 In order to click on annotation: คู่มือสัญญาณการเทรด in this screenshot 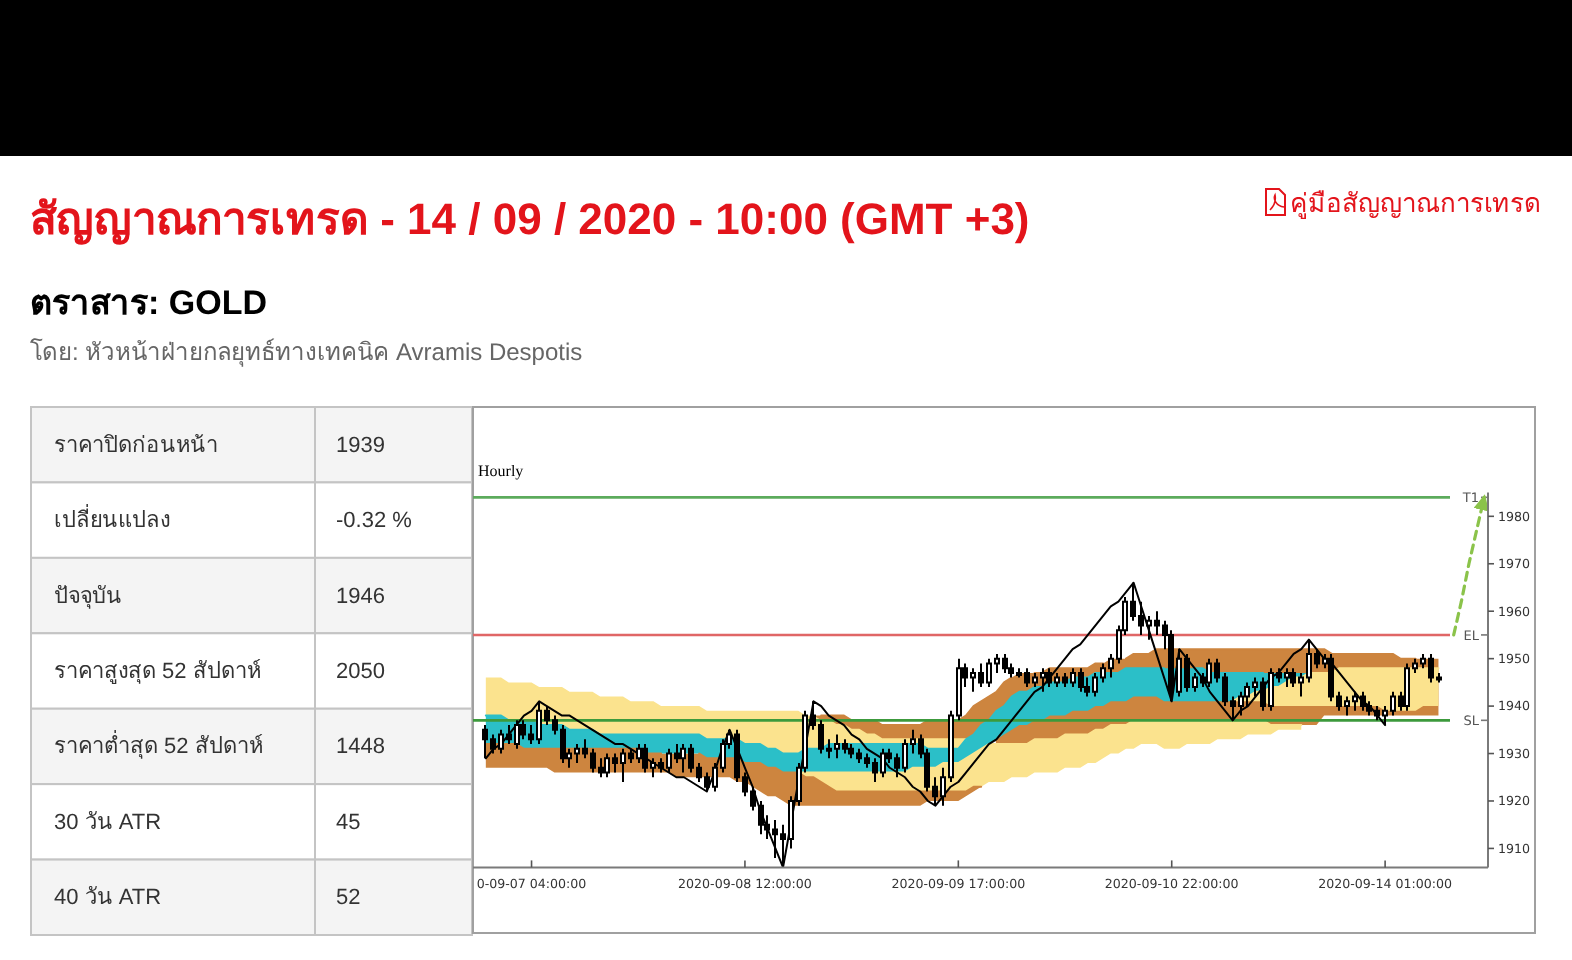, I will do `click(1415, 203)`.